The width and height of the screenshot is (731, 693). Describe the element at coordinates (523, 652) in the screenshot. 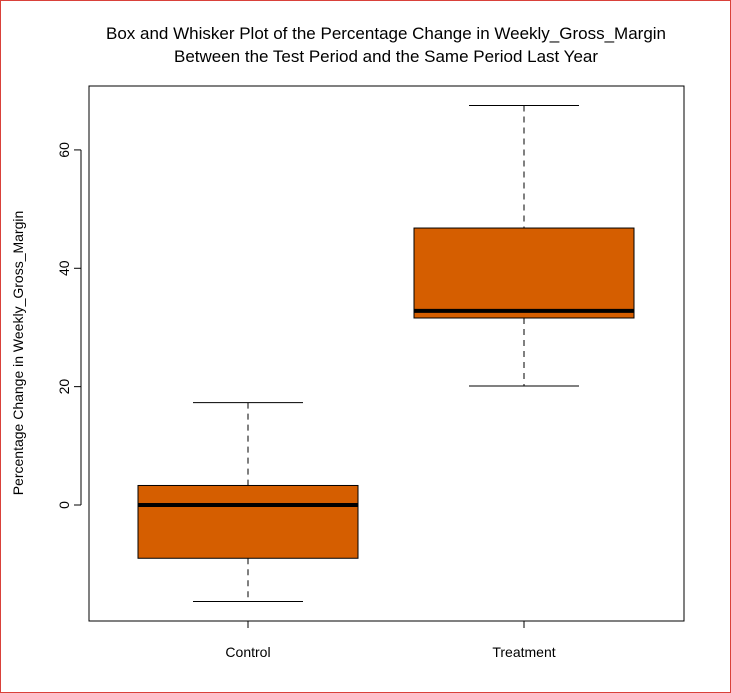

I see `x-tick-label: Treatment` at that location.